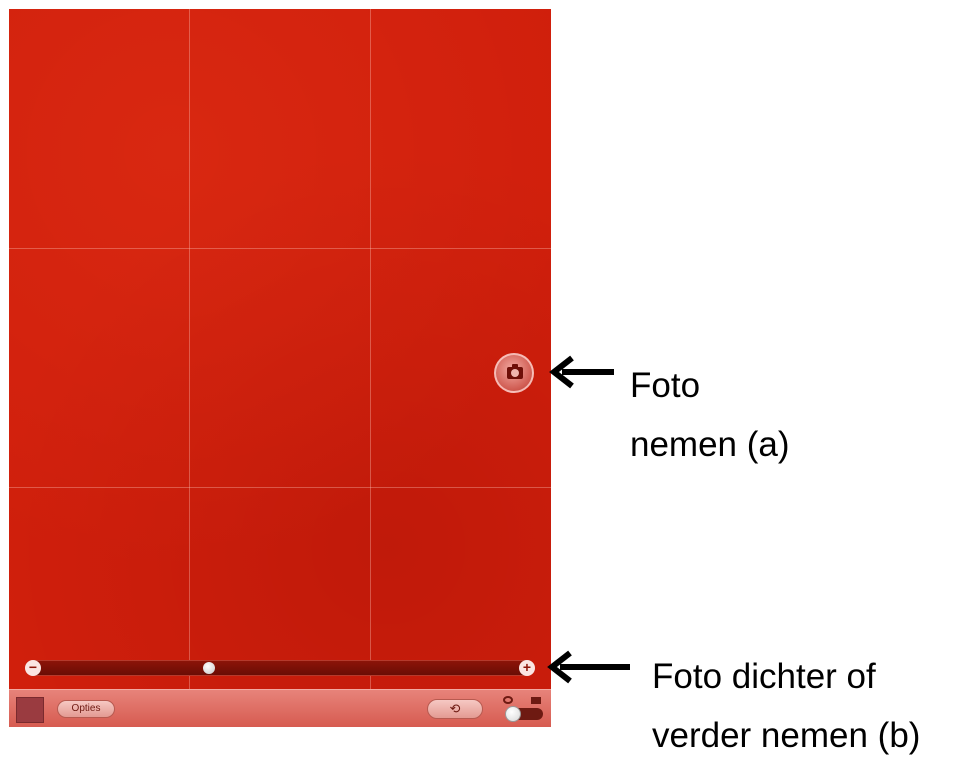 The image size is (968, 765). I want to click on annotation-line: verder nemen (b), so click(786, 735).